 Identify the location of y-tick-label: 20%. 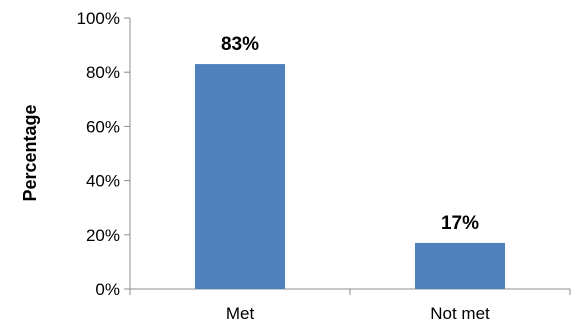
(103, 235).